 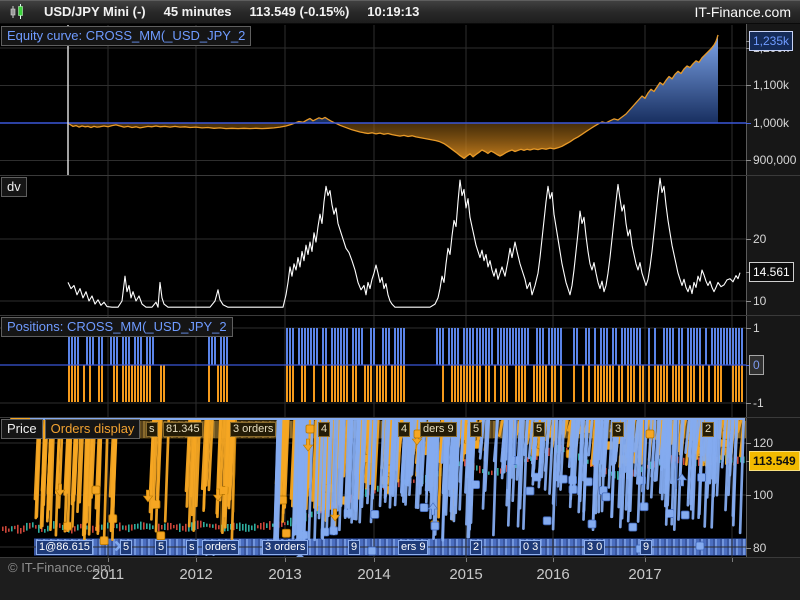 What do you see at coordinates (14, 187) in the screenshot?
I see `dv-panel-label: dv` at bounding box center [14, 187].